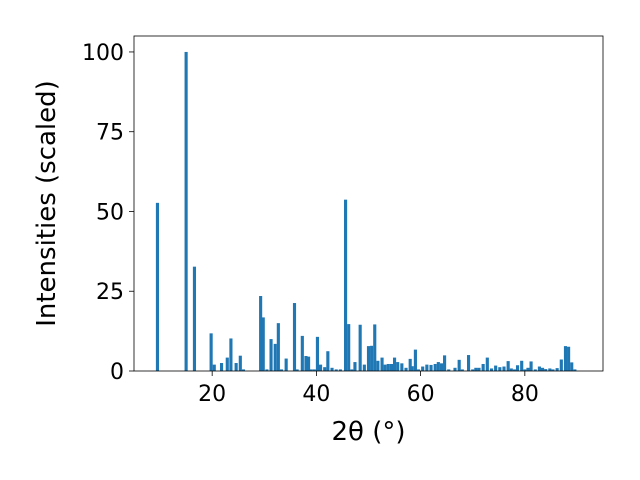  I want to click on x-tick-label: 60, so click(421, 394).